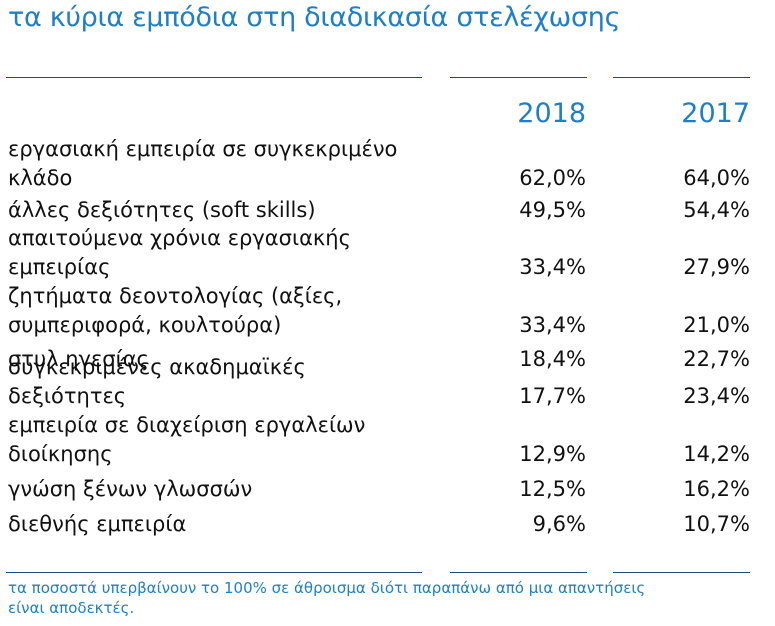  Describe the element at coordinates (130, 489) in the screenshot. I see `row-label: γνώση ξένων γλωσσών` at that location.